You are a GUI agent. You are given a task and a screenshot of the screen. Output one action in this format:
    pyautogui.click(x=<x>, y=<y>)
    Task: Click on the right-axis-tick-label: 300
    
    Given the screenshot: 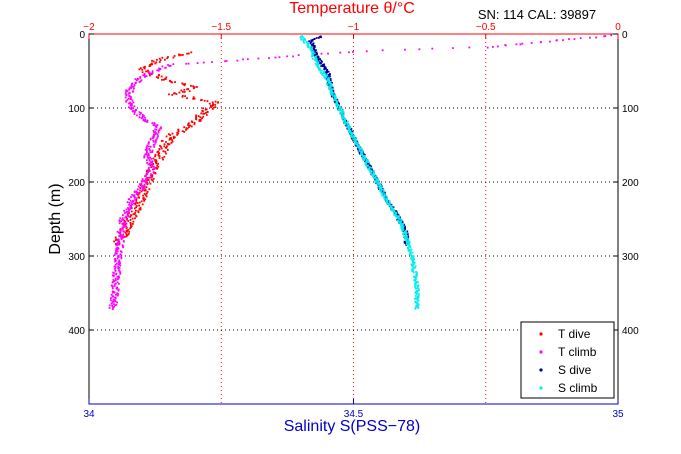 What is the action you would take?
    pyautogui.click(x=630, y=257)
    